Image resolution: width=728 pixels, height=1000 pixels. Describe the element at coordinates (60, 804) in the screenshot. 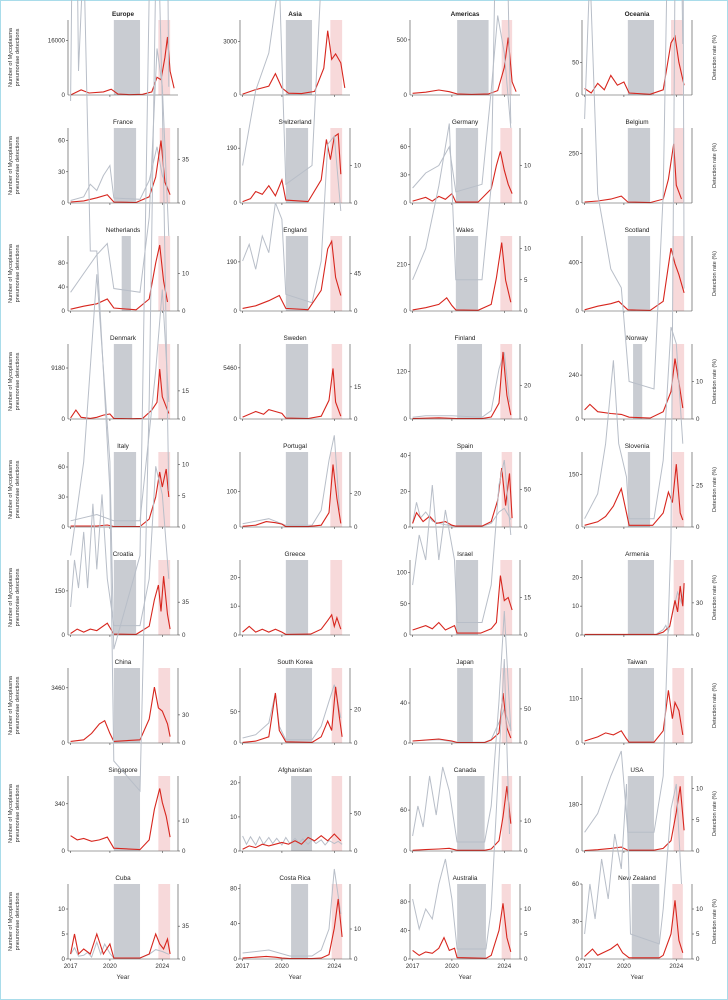

I see `y-tick-label: 340` at that location.